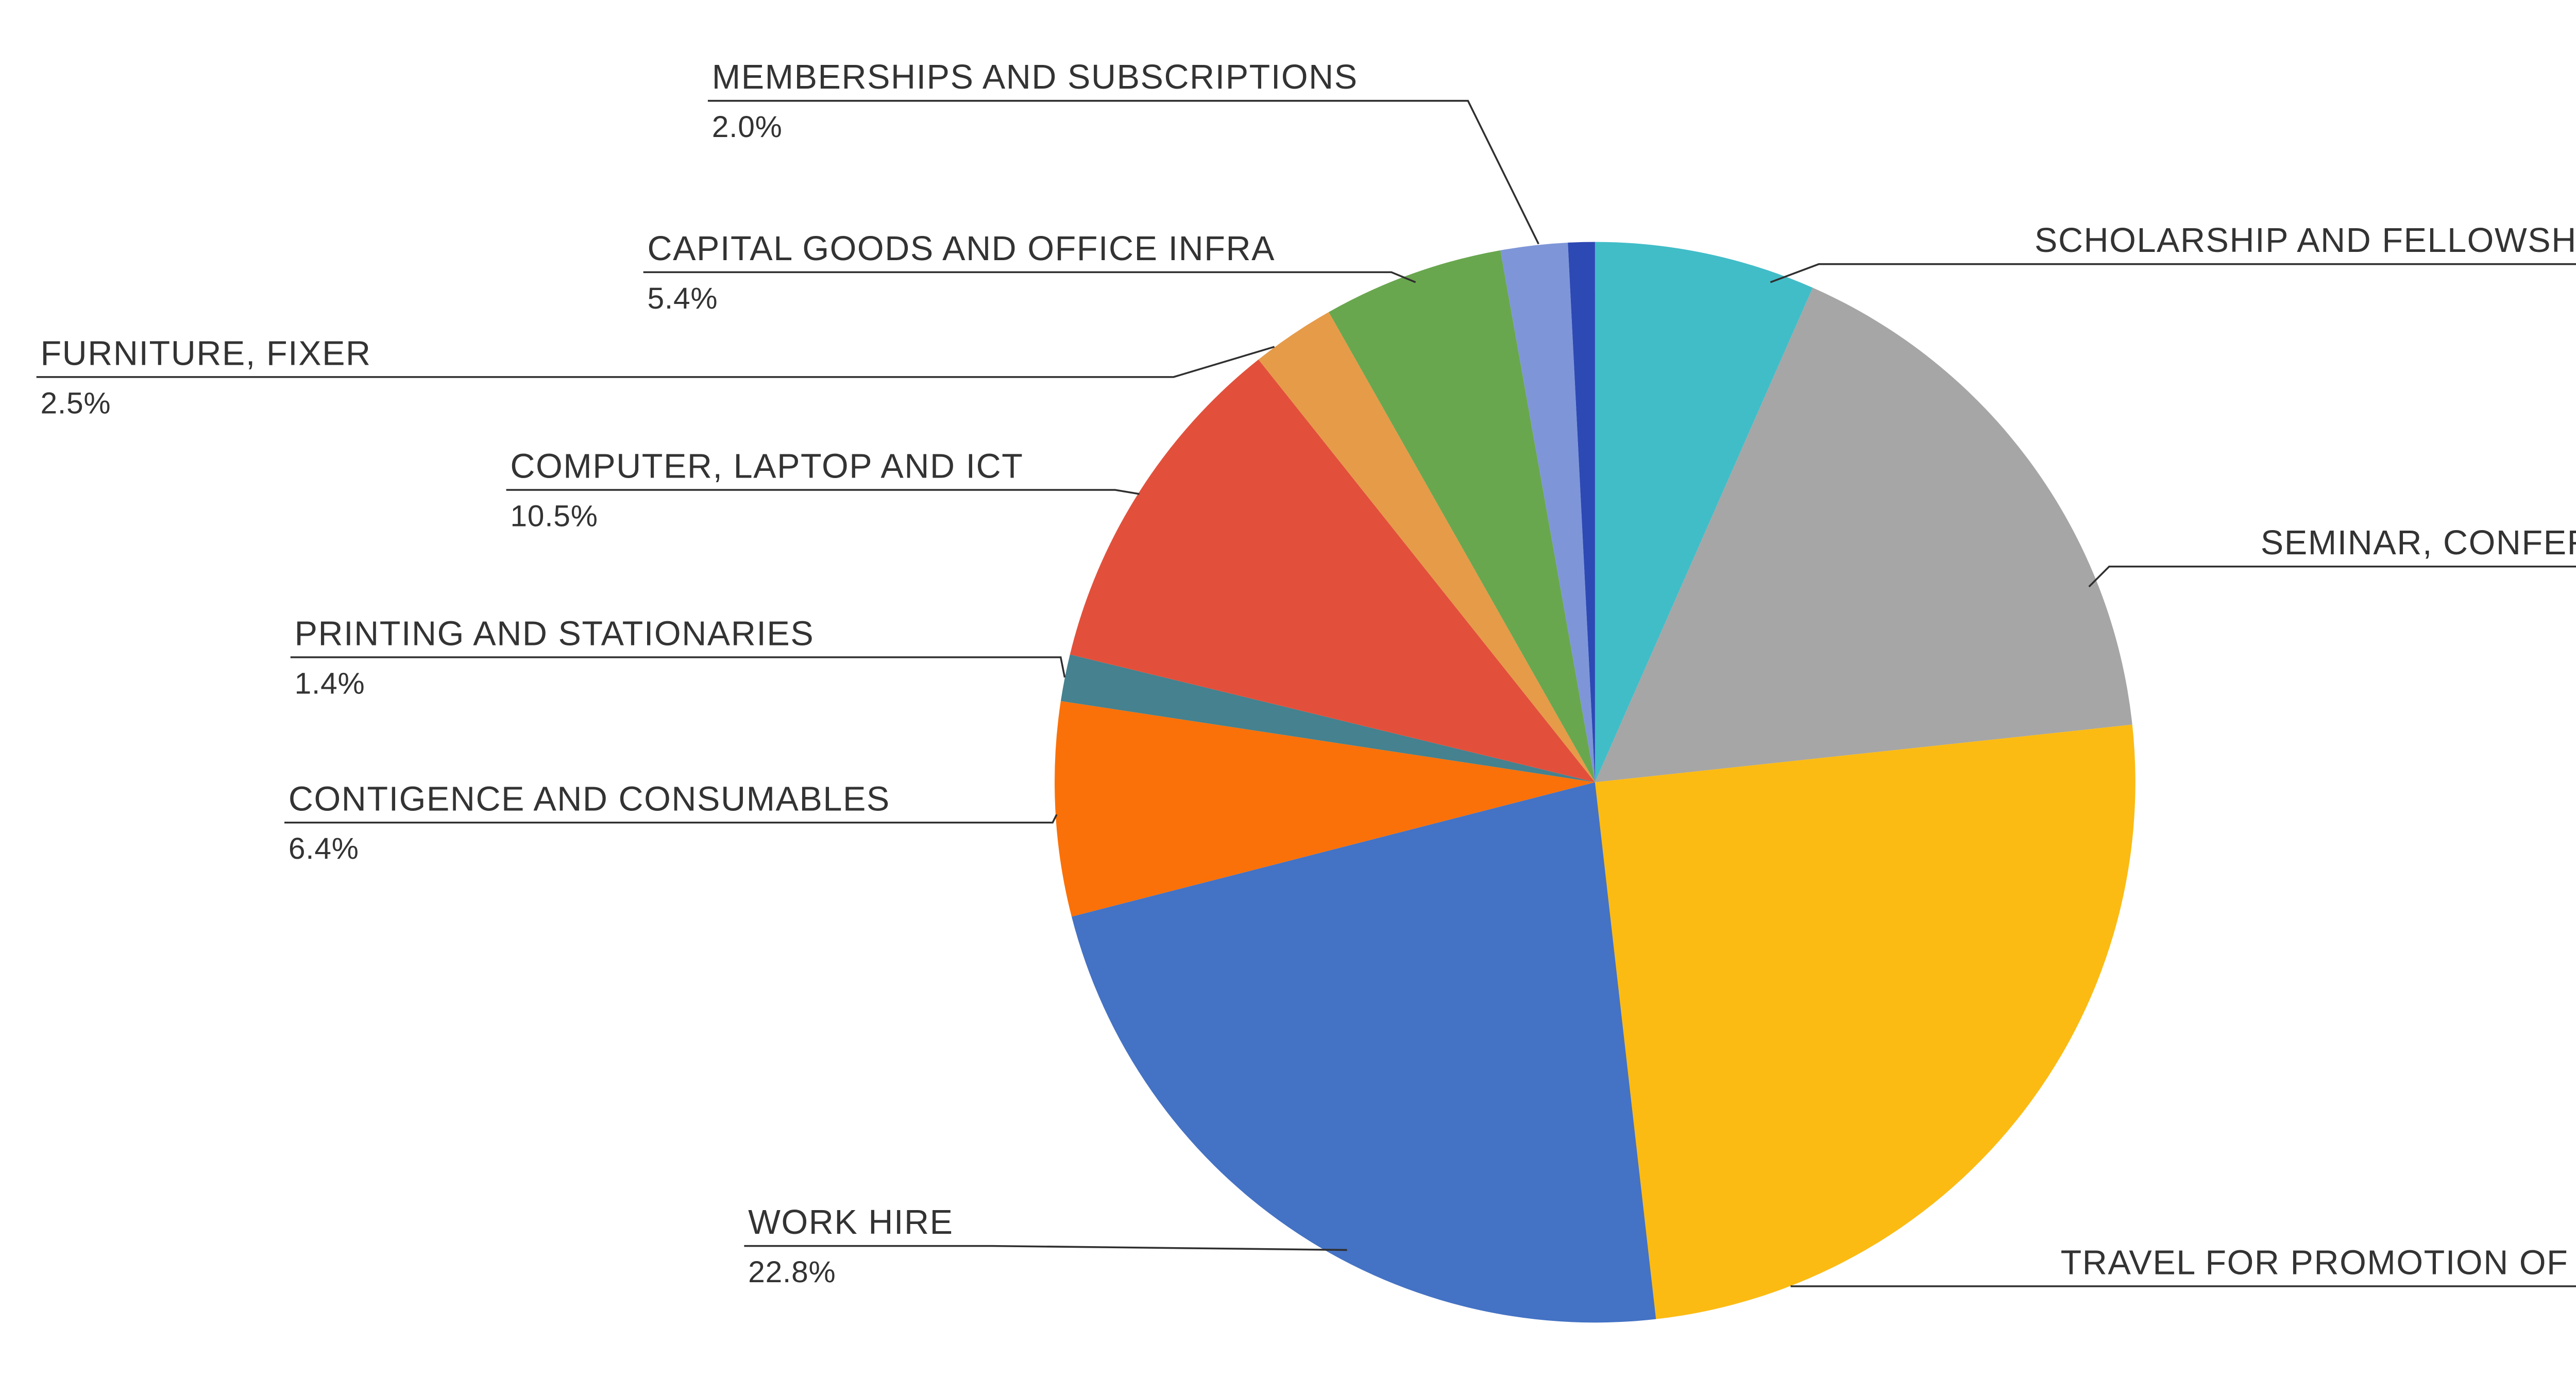  What do you see at coordinates (851, 1222) in the screenshot?
I see `slice-label: WORK HIRE` at bounding box center [851, 1222].